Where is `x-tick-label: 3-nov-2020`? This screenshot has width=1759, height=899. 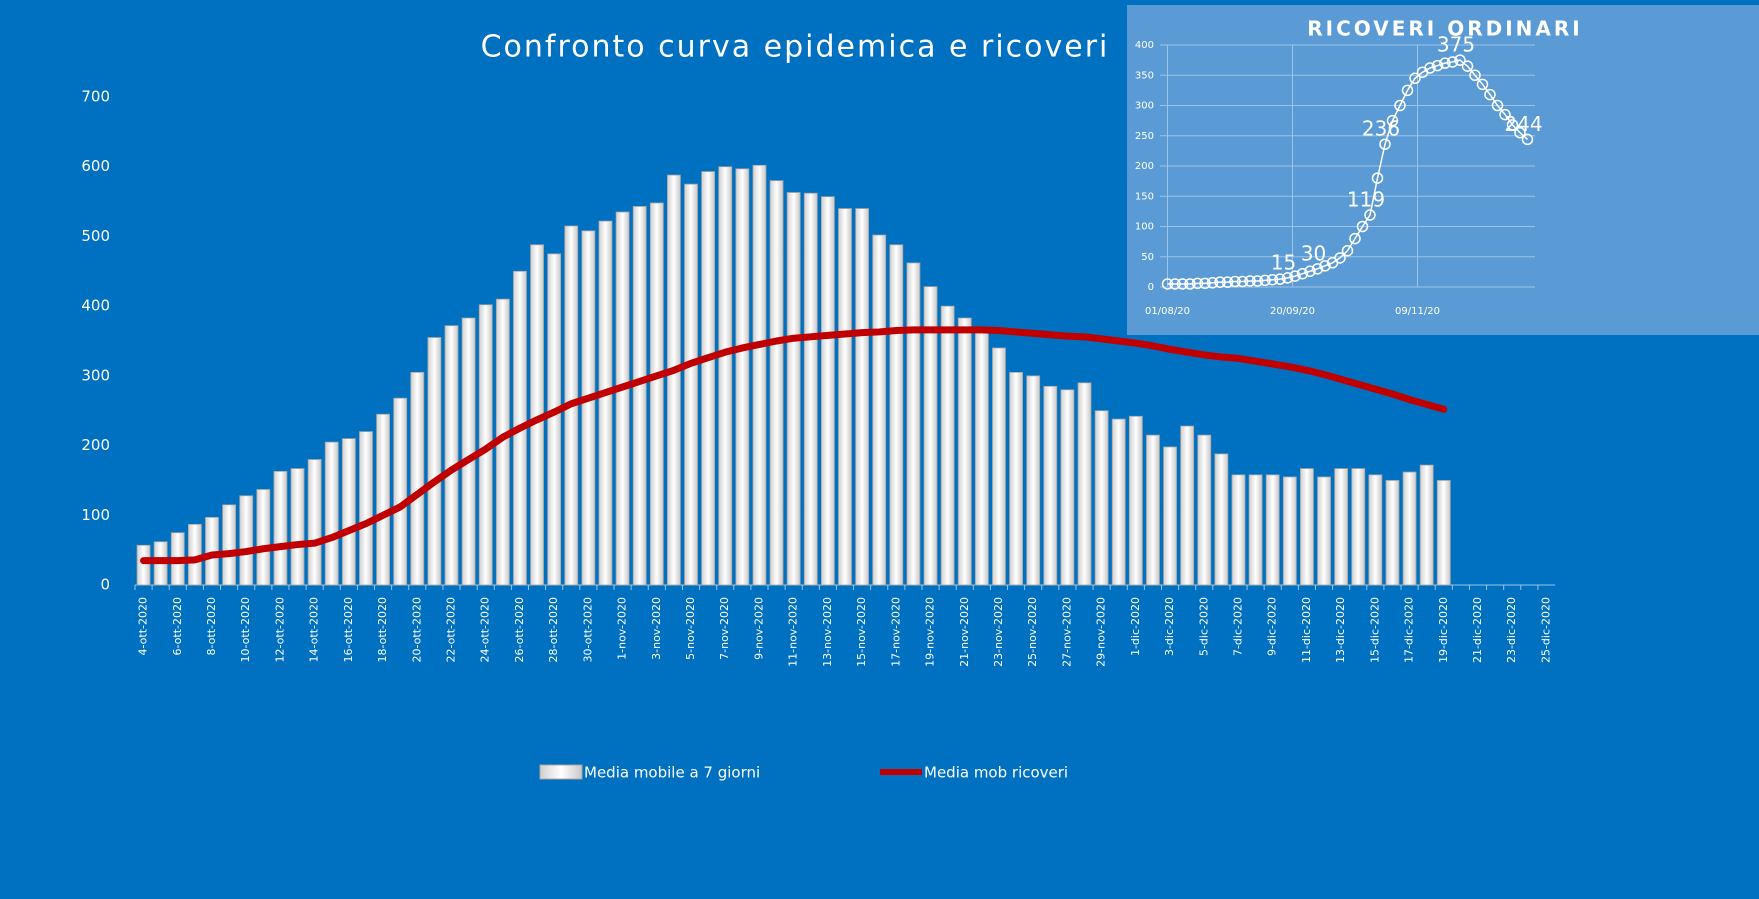
x-tick-label: 3-nov-2020 is located at coordinates (656, 628).